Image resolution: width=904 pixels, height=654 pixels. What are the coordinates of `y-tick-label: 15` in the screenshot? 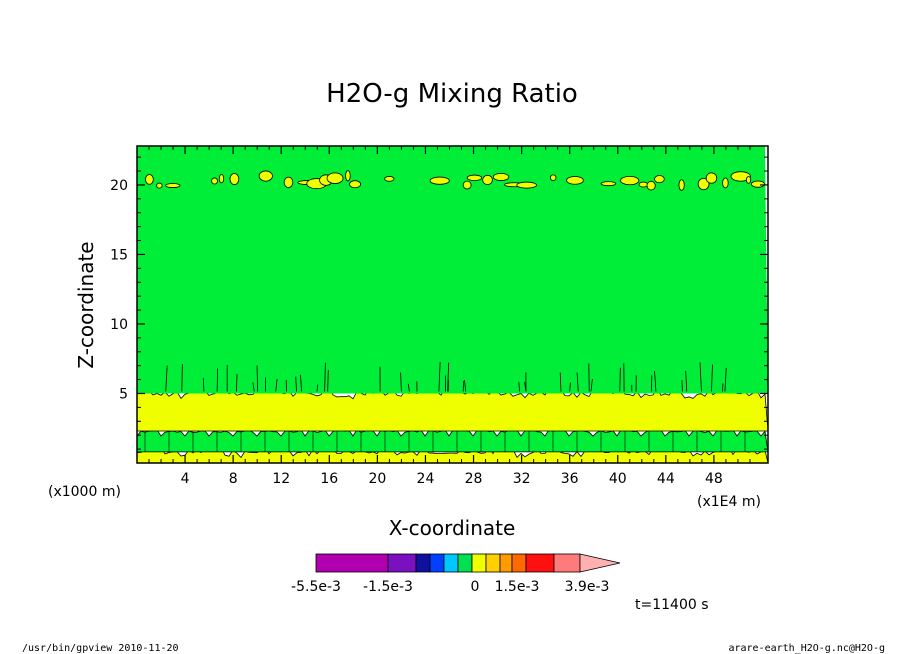 It's located at (119, 255).